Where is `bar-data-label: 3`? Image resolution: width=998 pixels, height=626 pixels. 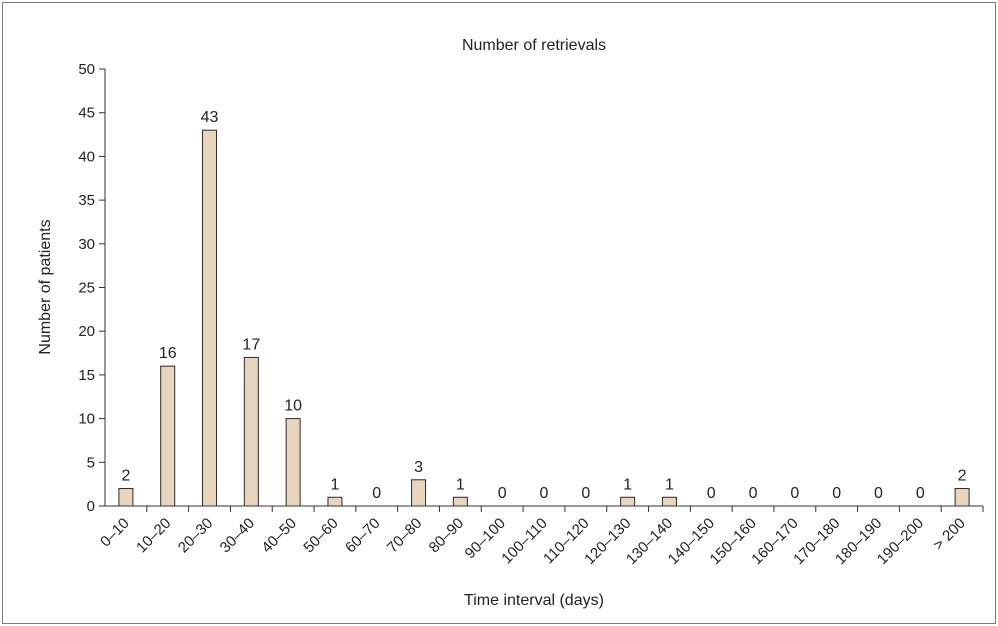
bar-data-label: 3 is located at coordinates (418, 467).